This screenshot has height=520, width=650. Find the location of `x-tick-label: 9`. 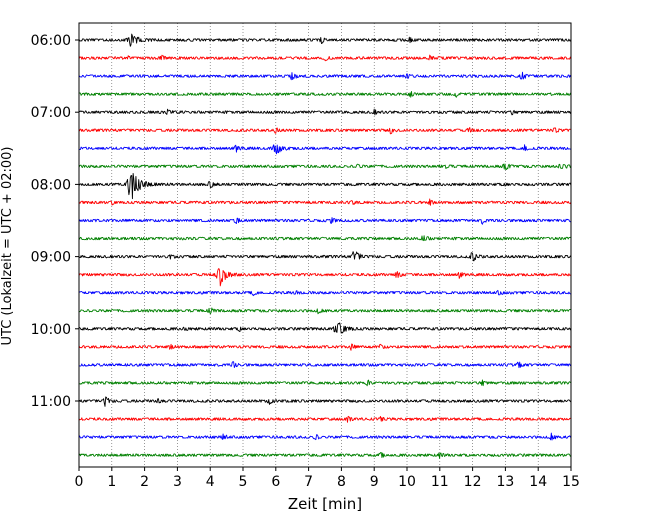

x-tick-label: 9 is located at coordinates (374, 482).